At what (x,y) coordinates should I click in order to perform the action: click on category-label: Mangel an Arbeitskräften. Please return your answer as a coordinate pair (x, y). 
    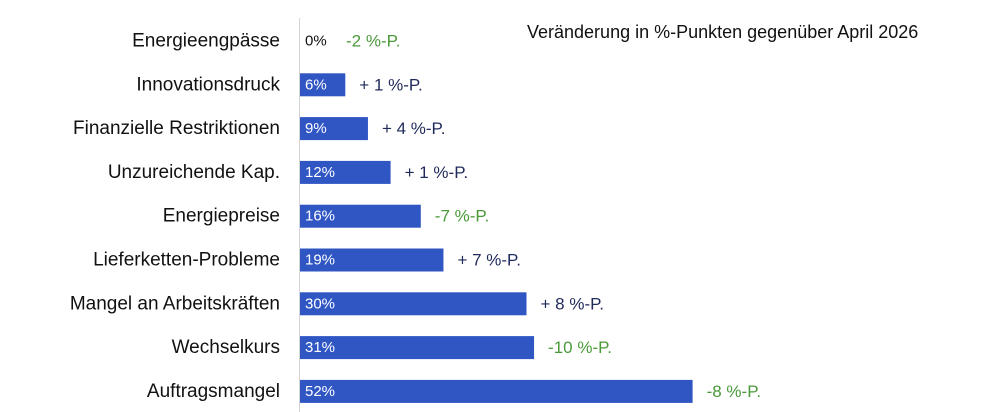
    Looking at the image, I should click on (175, 303).